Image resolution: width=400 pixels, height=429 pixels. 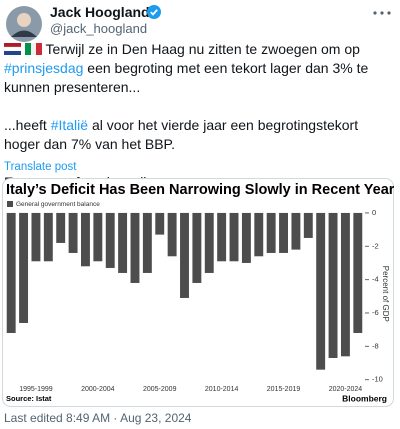 I want to click on y-tick-label: -10, so click(x=377, y=379).